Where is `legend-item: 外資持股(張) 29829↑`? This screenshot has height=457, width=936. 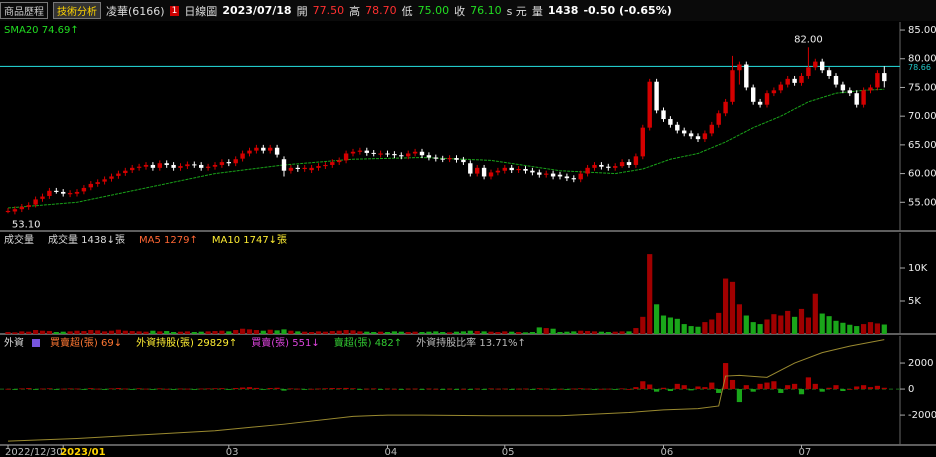 legend-item: 外資持股(張) 29829↑ is located at coordinates (186, 342).